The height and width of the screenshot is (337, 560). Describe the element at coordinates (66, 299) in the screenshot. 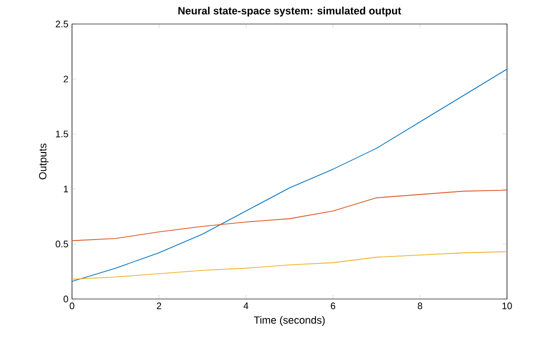

I see `y-tick-label: 0` at that location.